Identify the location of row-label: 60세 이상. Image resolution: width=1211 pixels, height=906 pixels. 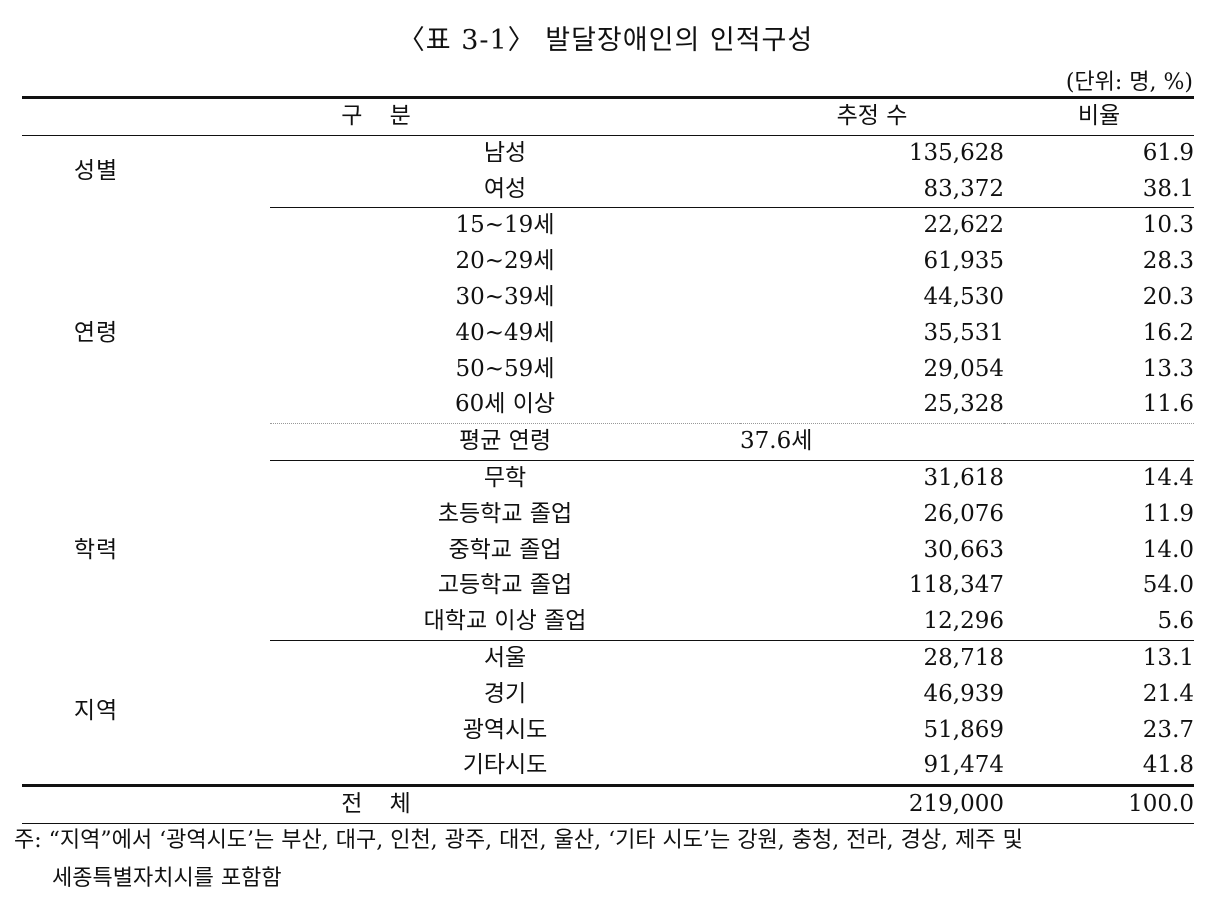
(505, 404).